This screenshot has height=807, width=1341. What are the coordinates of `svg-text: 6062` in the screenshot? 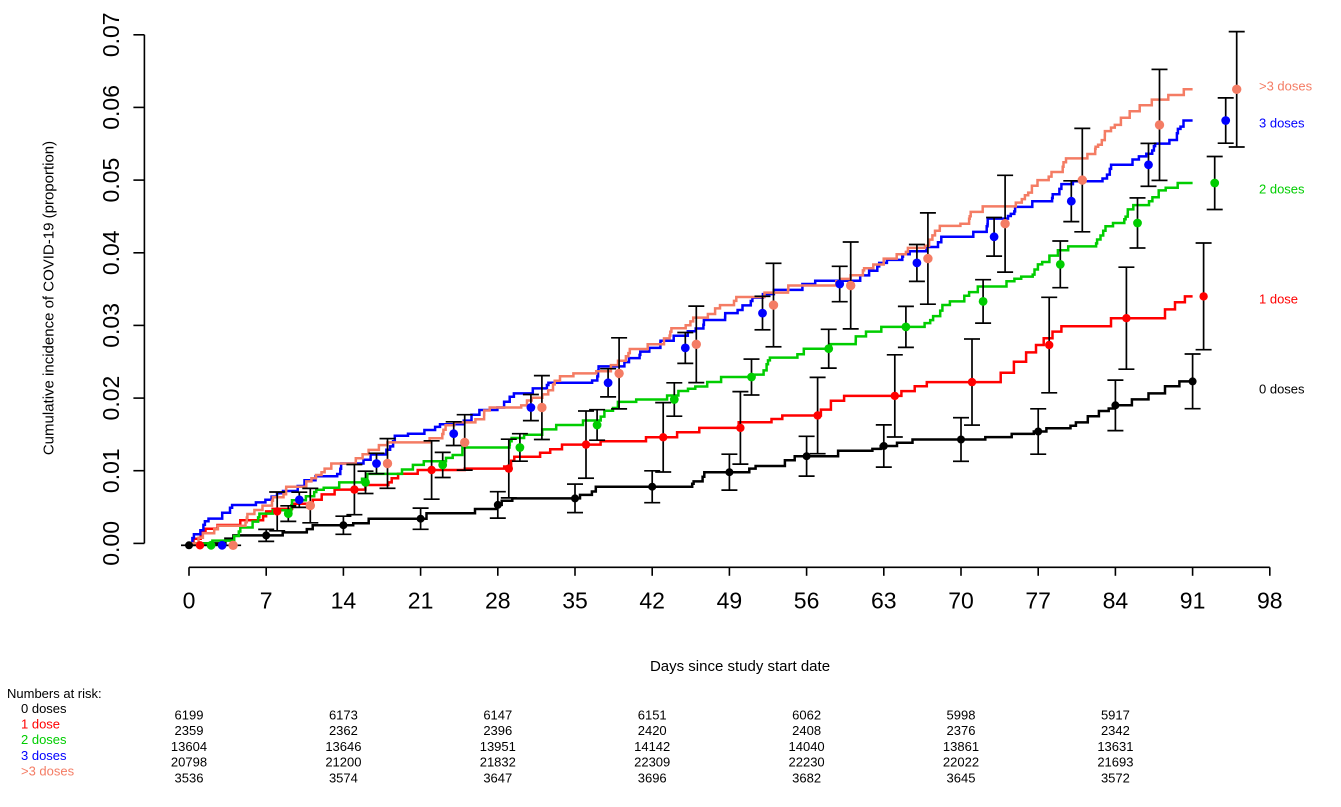 It's located at (806, 715).